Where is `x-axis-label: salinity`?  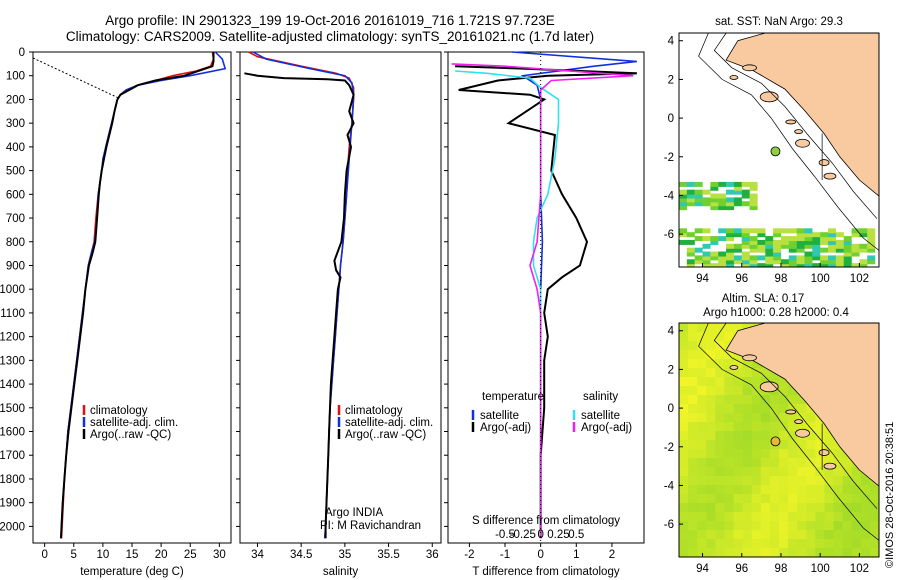 x-axis-label: salinity is located at coordinates (340, 572).